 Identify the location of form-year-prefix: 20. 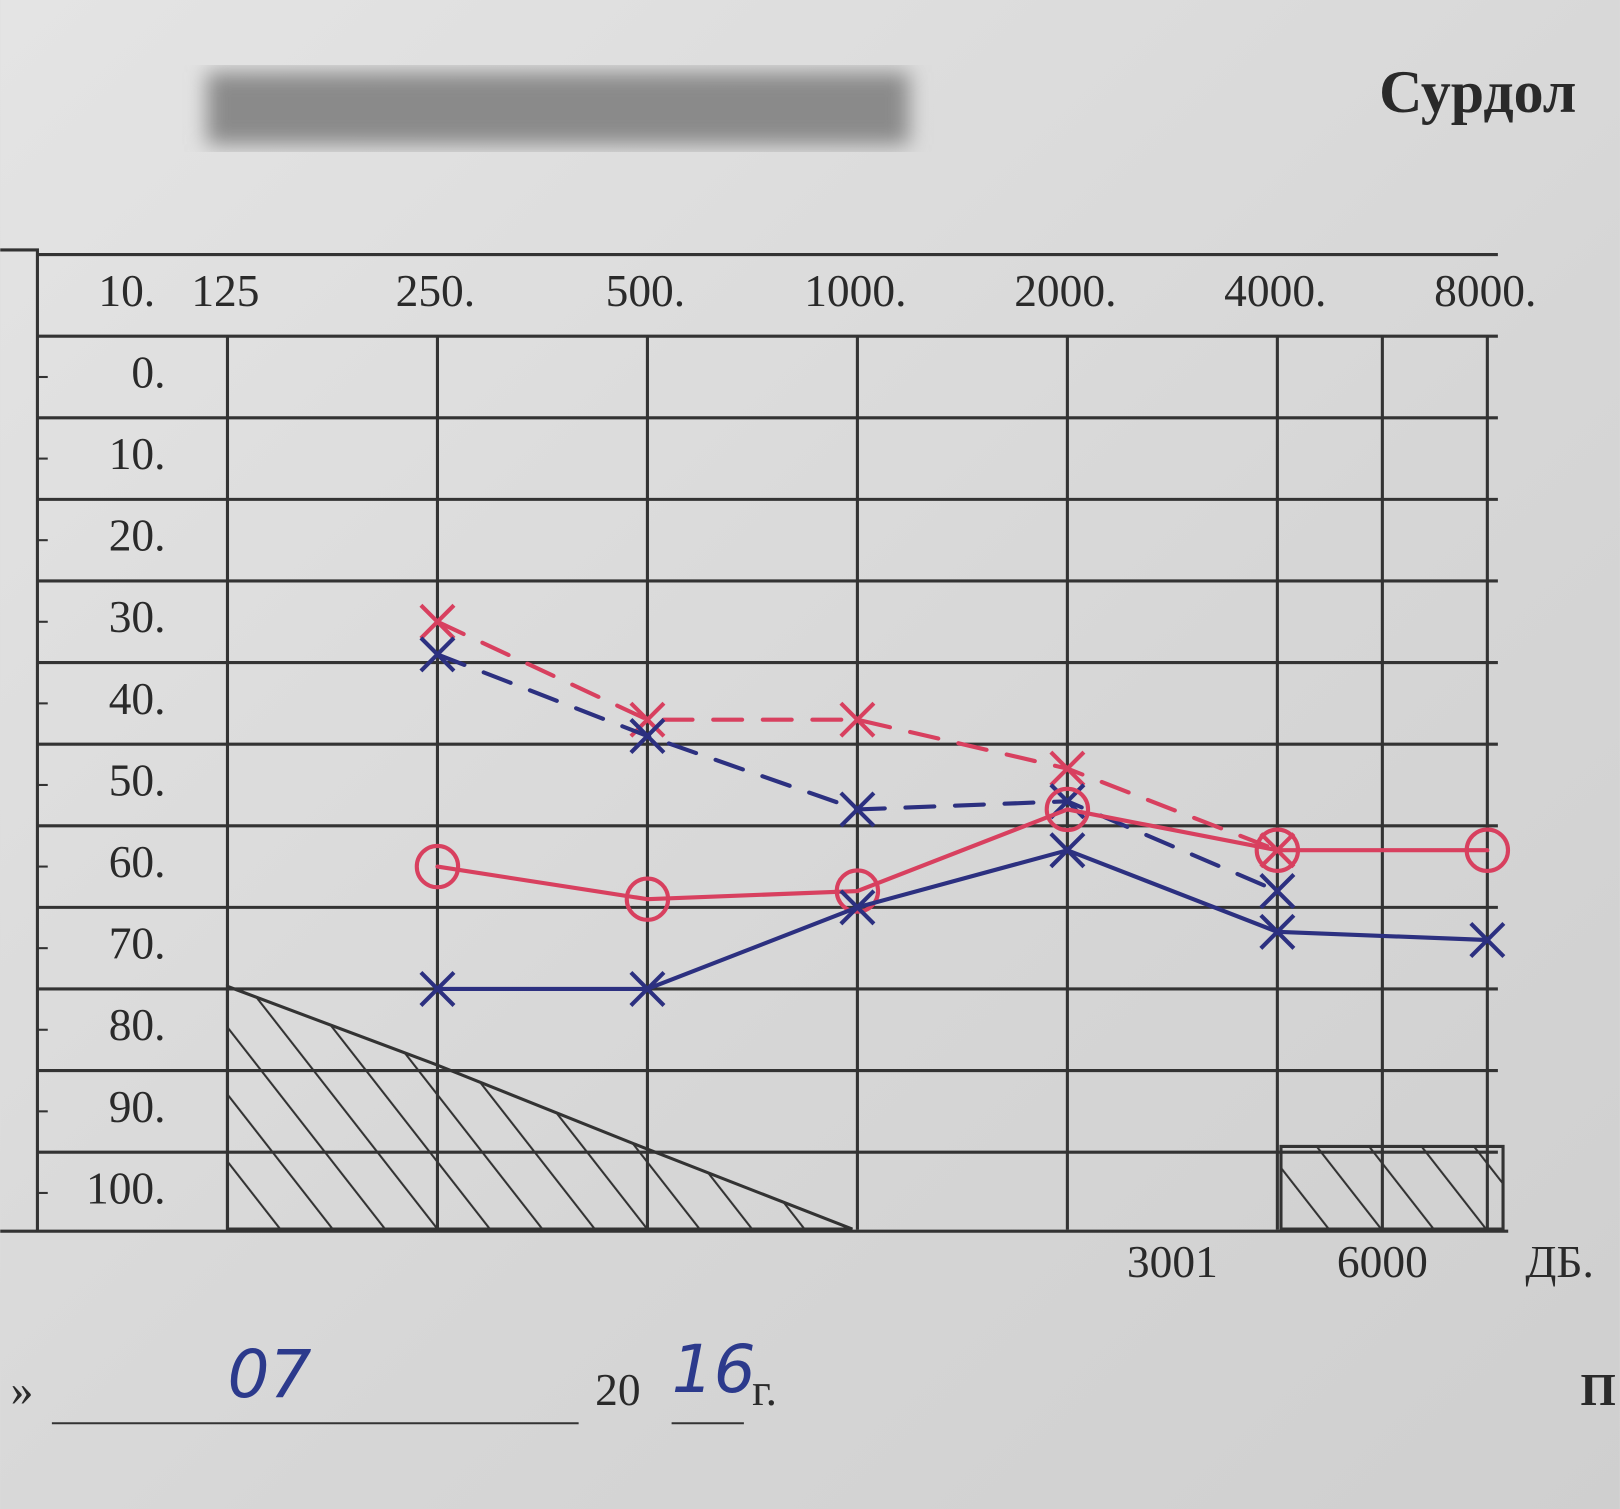
(617, 1390).